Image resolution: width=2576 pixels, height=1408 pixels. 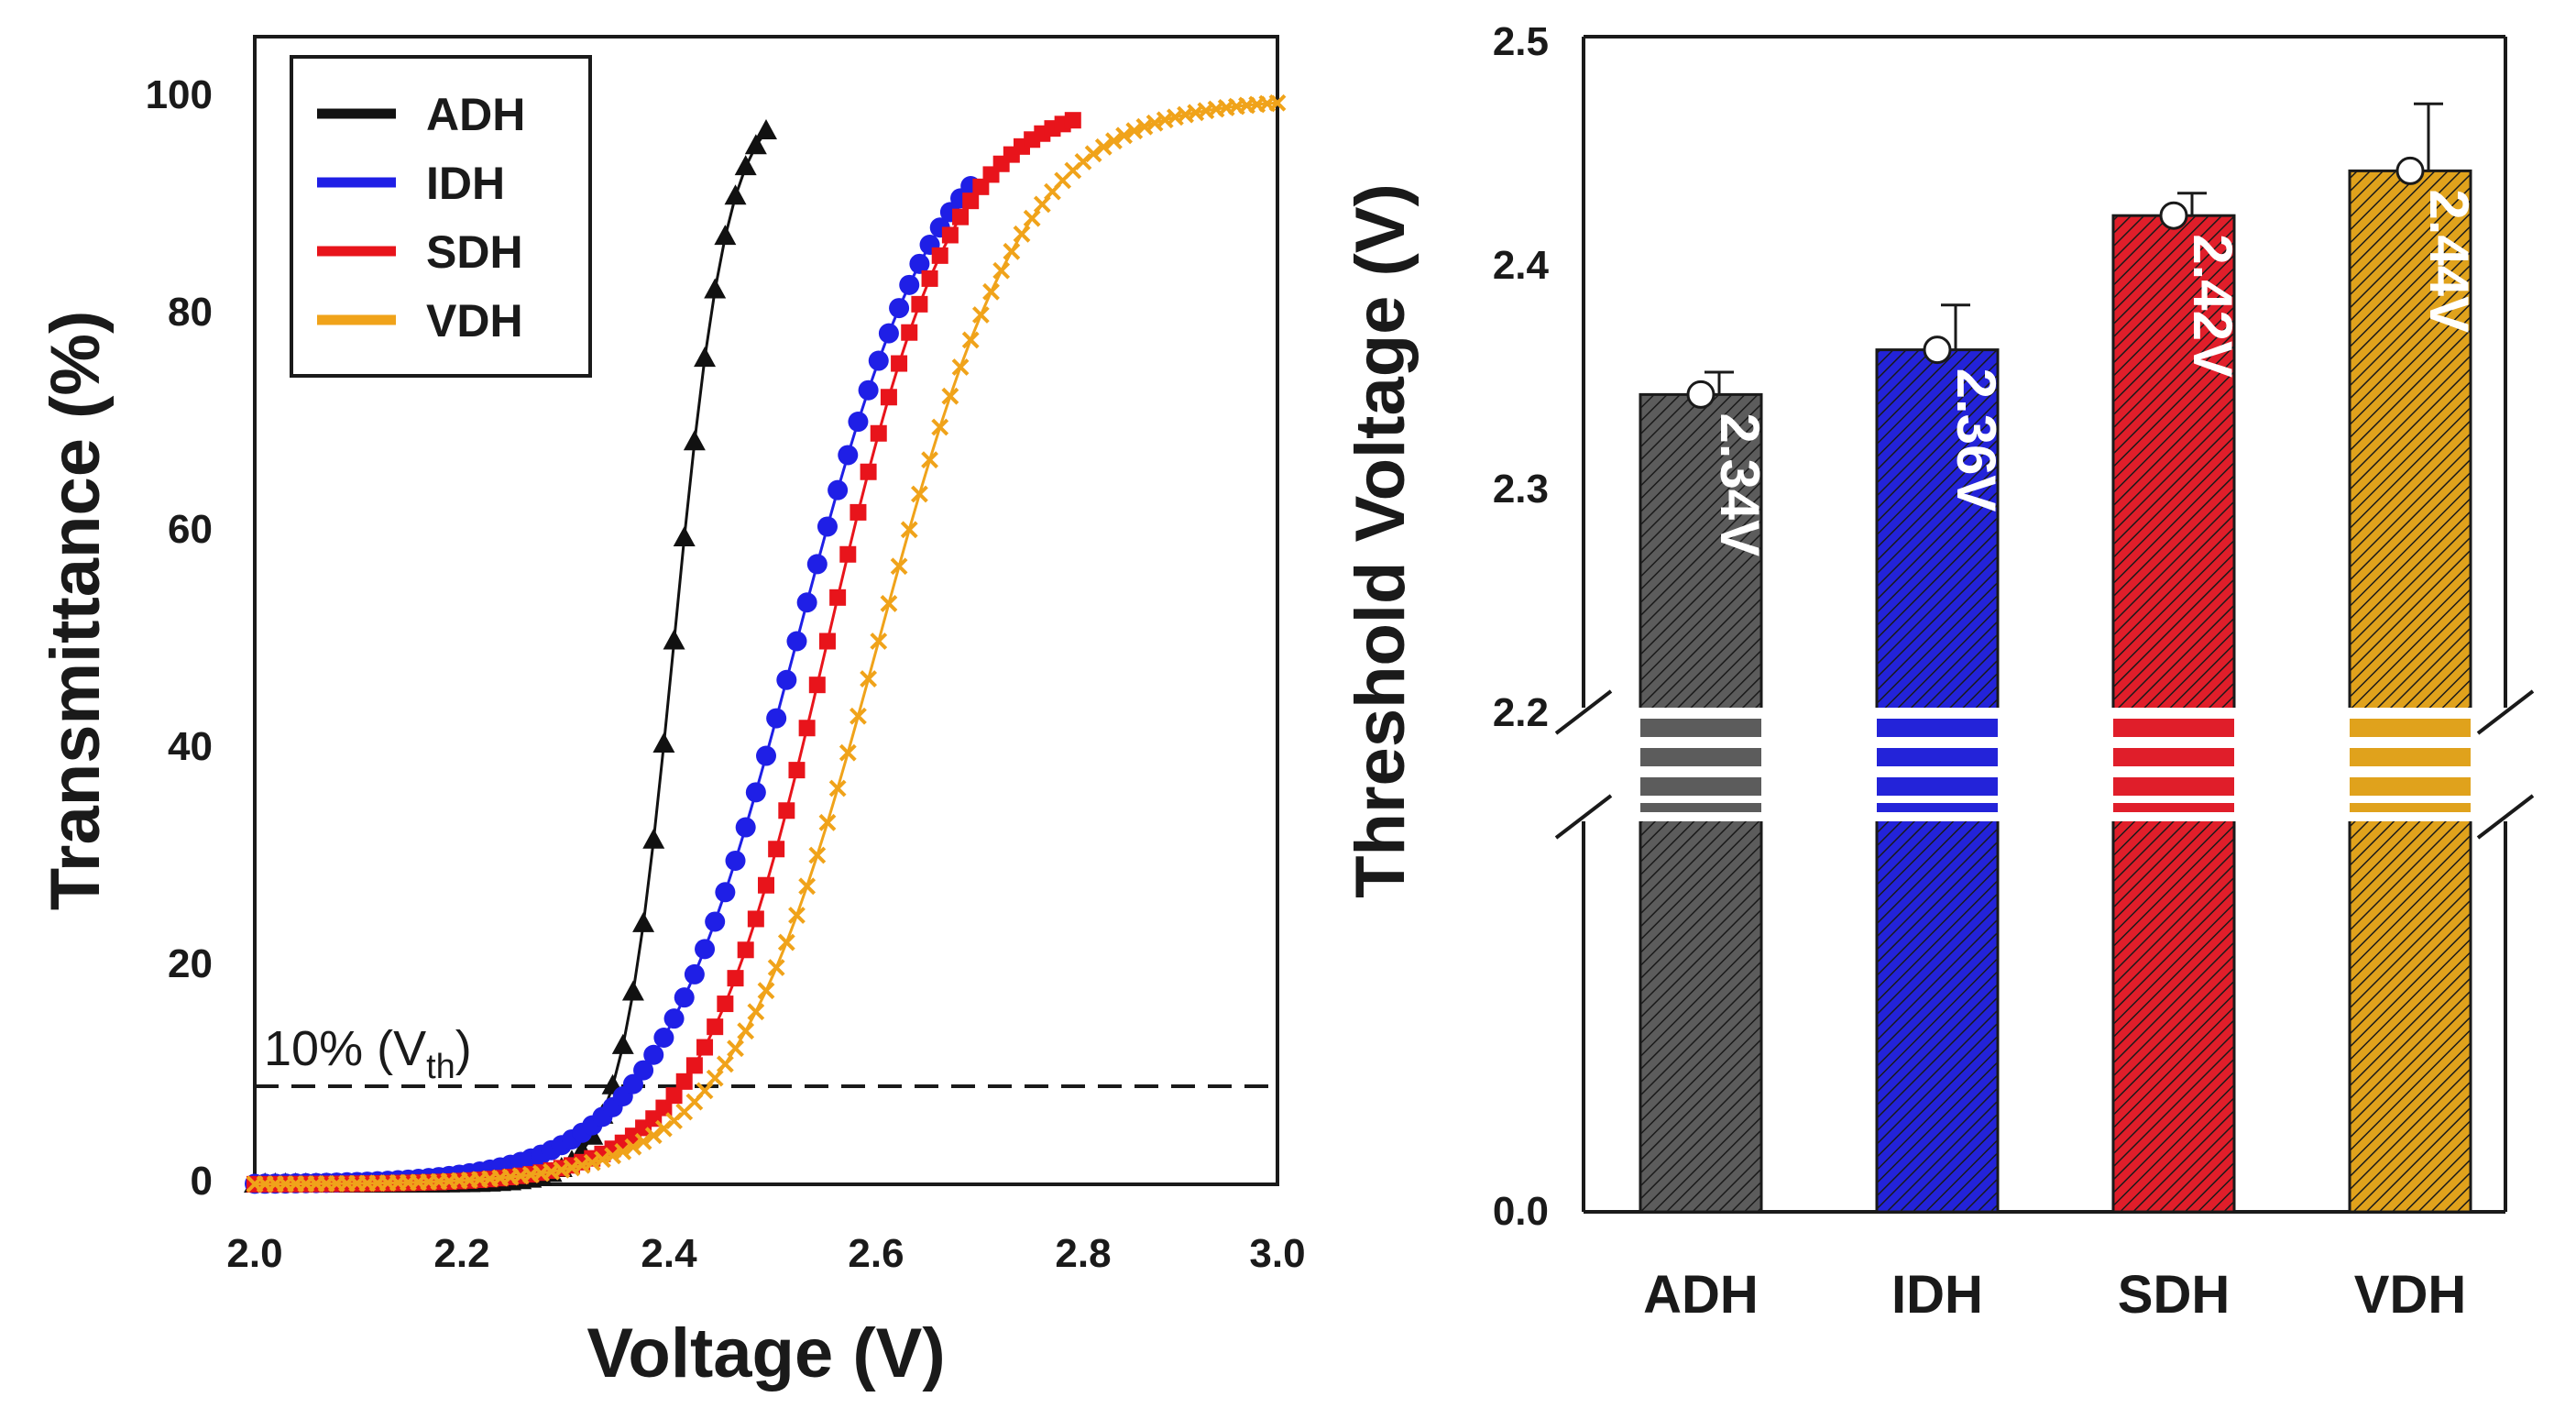 What do you see at coordinates (2410, 728) in the screenshot?
I see `bar-break-stripe-vdh` at bounding box center [2410, 728].